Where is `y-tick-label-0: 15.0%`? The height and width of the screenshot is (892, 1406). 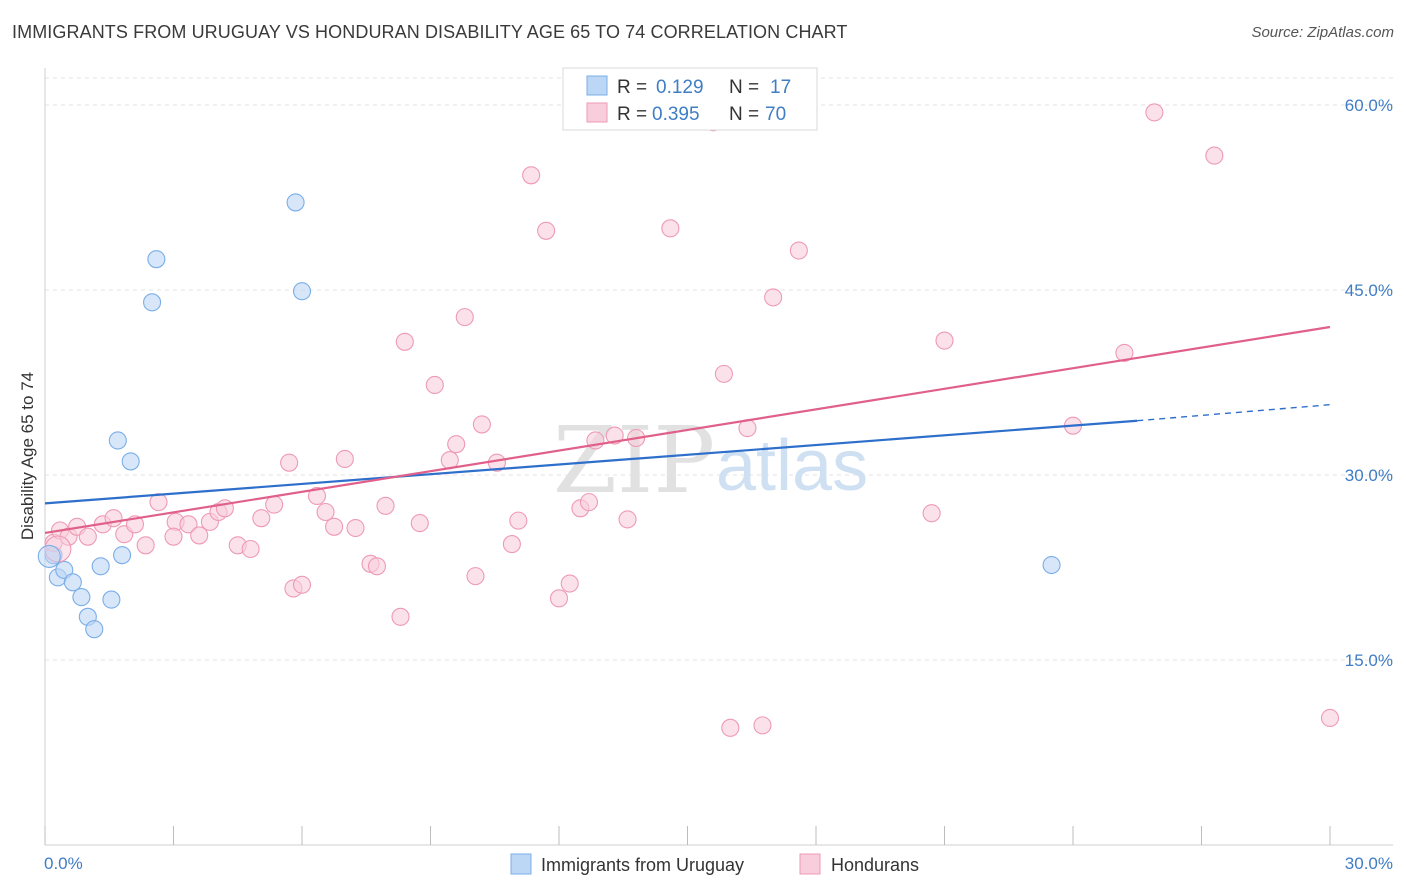
y-tick-label-0: 15.0% is located at coordinates (1369, 660).